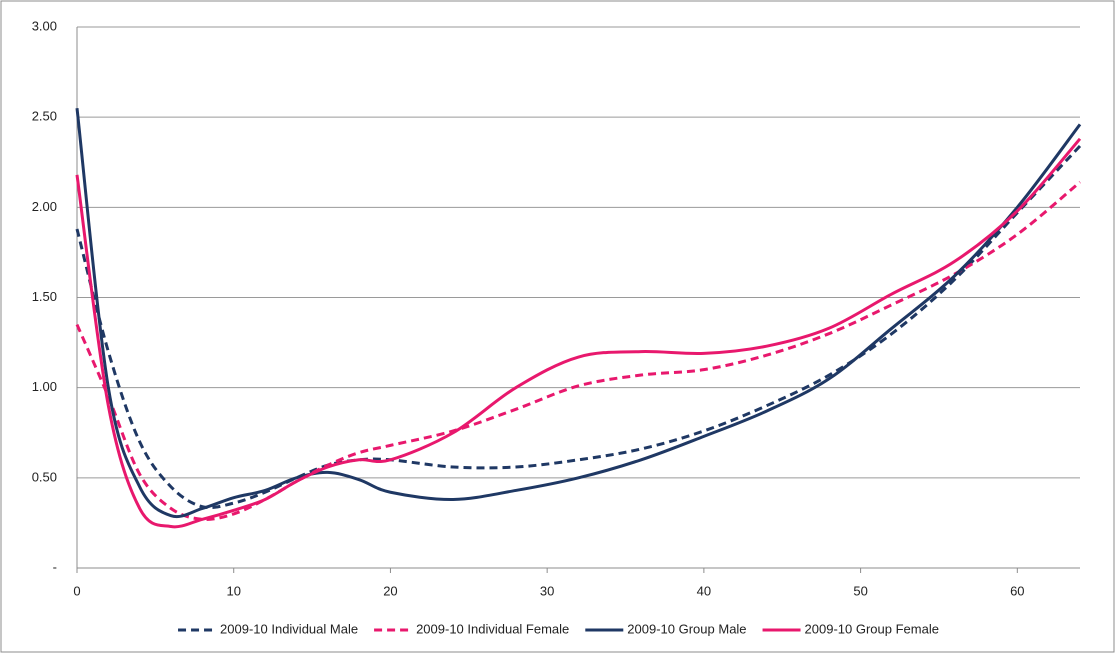 The height and width of the screenshot is (654, 1116). Describe the element at coordinates (55, 566) in the screenshot. I see `y-tick-label: -` at that location.